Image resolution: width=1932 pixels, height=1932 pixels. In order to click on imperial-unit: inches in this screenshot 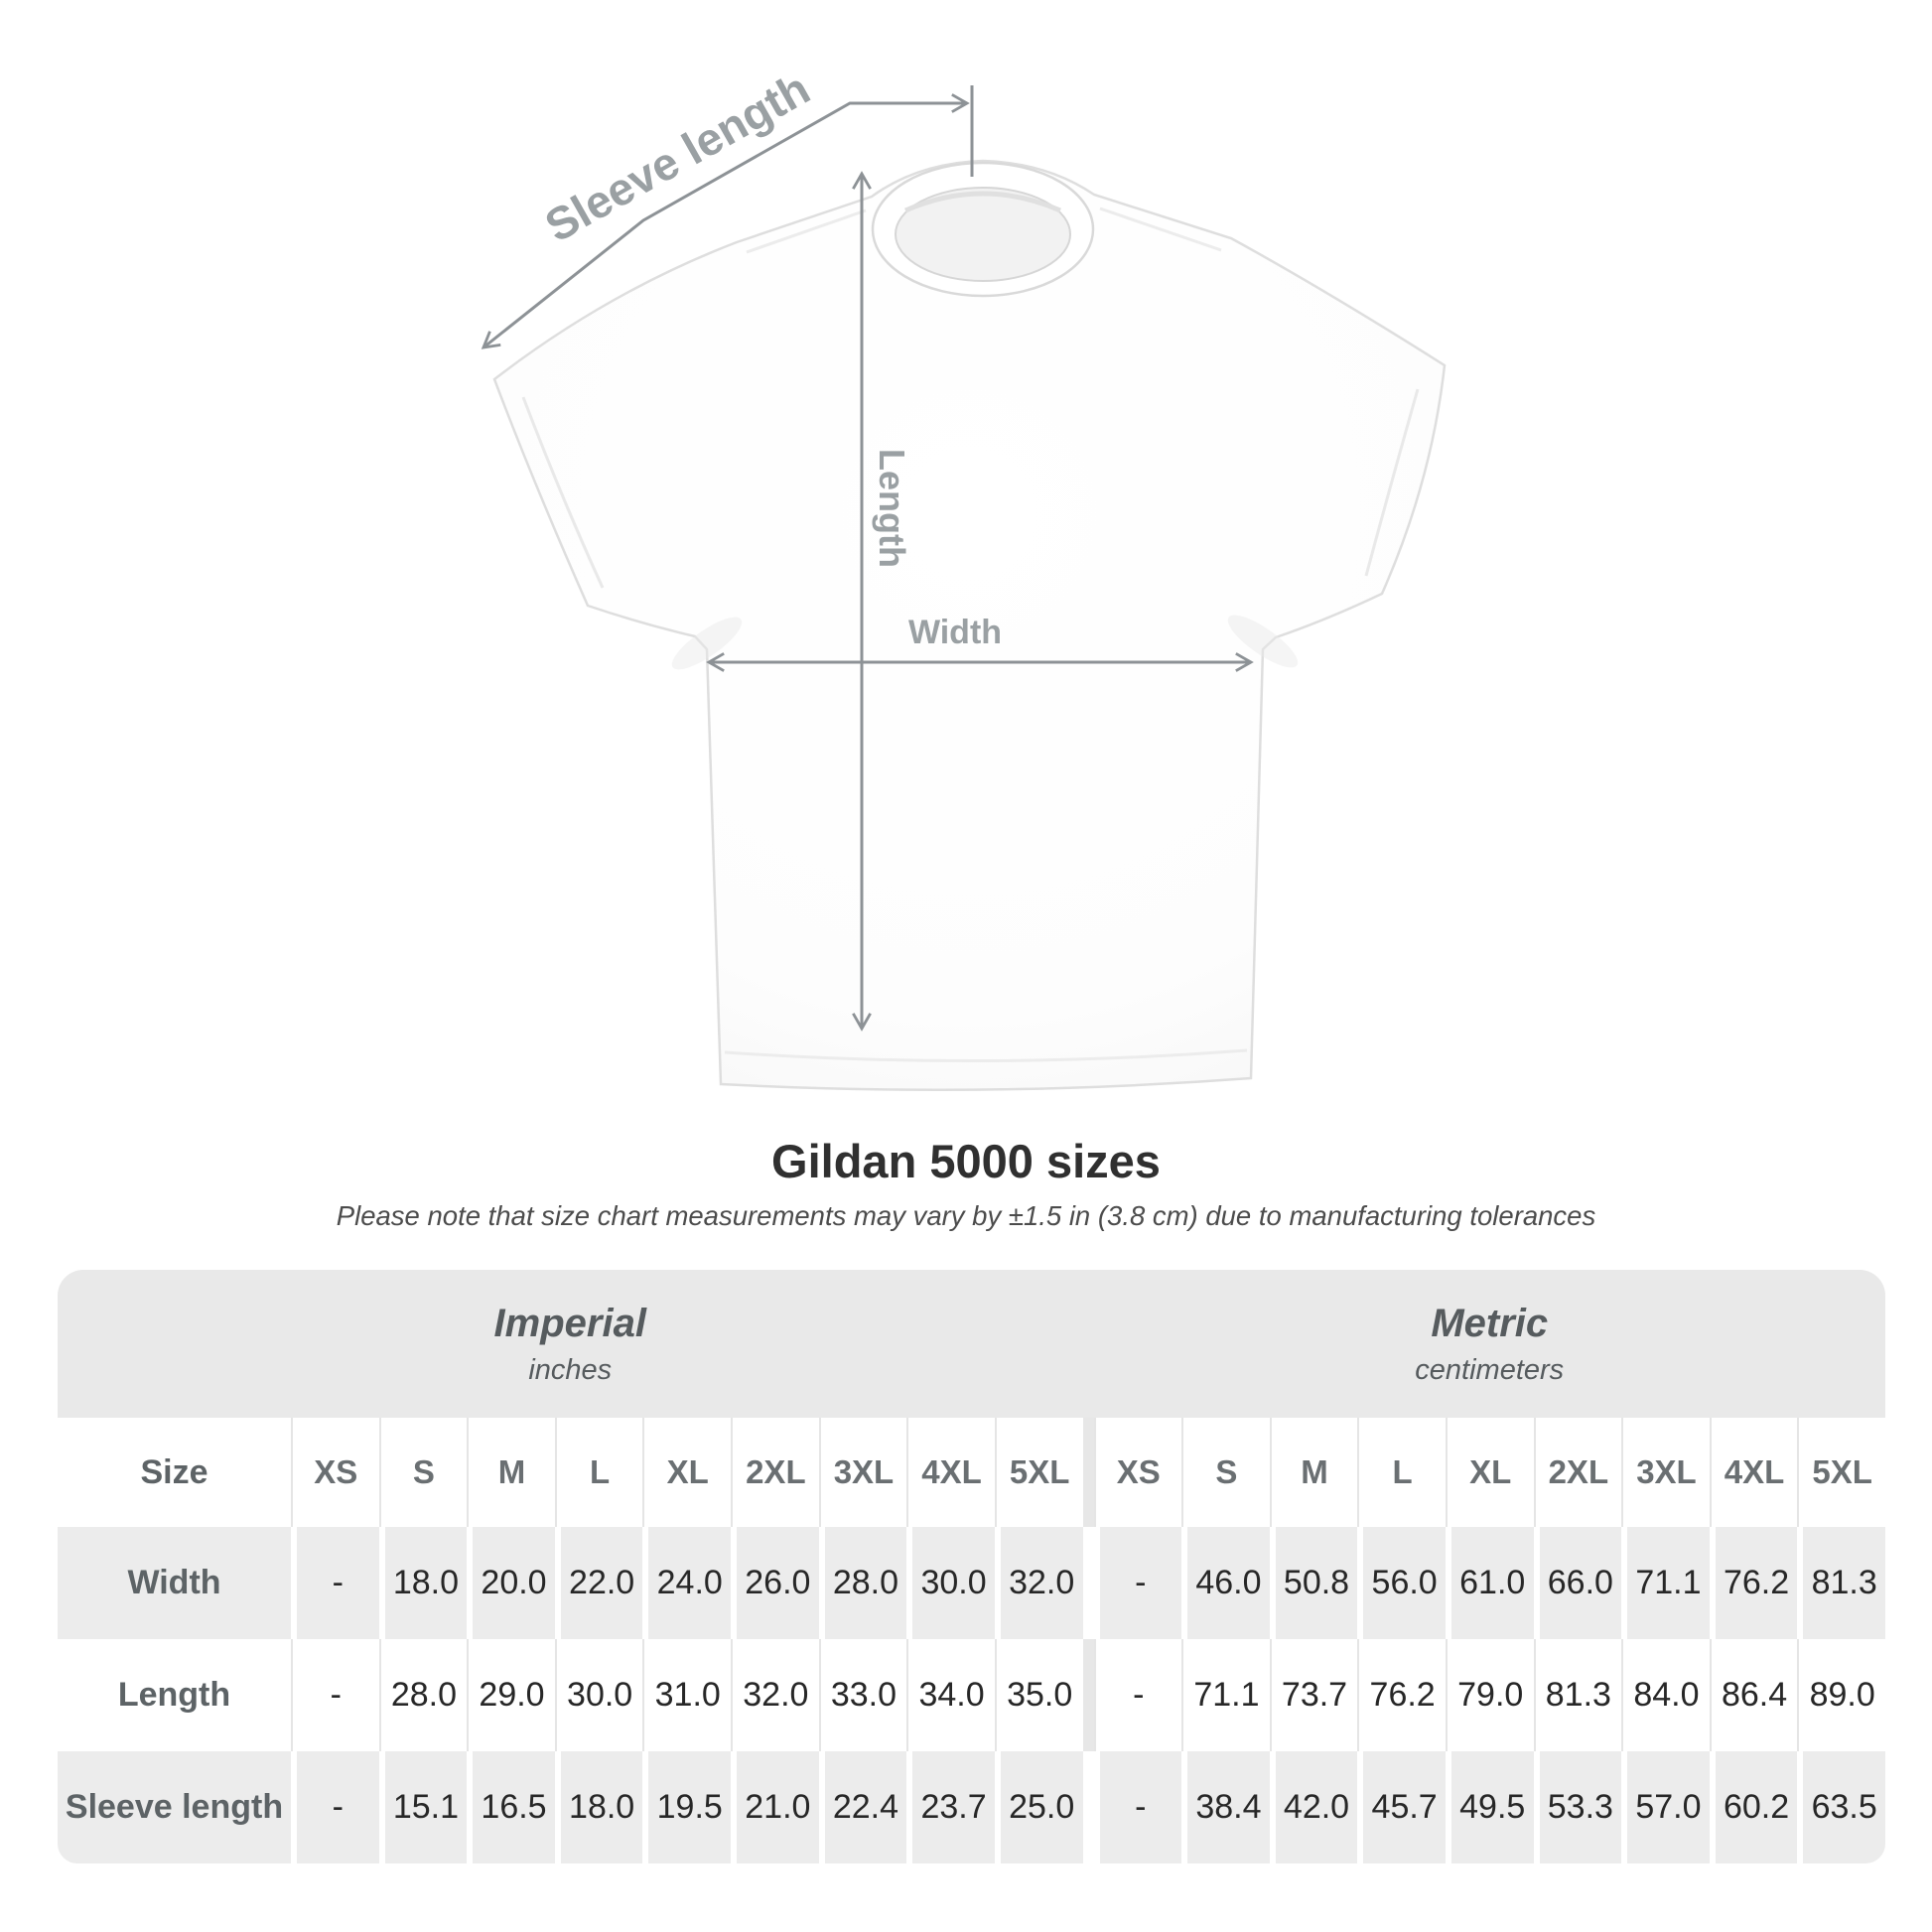, I will do `click(570, 1369)`.